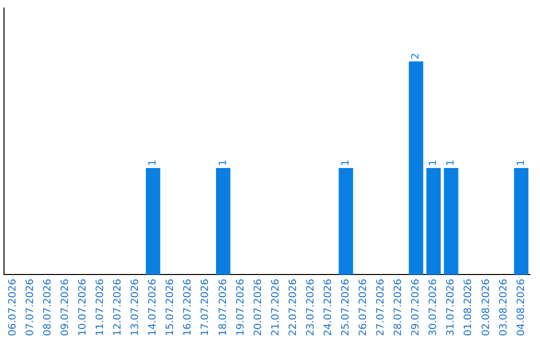 The image size is (540, 340). What do you see at coordinates (486, 307) in the screenshot?
I see `x-tick-label: 02.08.2026` at bounding box center [486, 307].